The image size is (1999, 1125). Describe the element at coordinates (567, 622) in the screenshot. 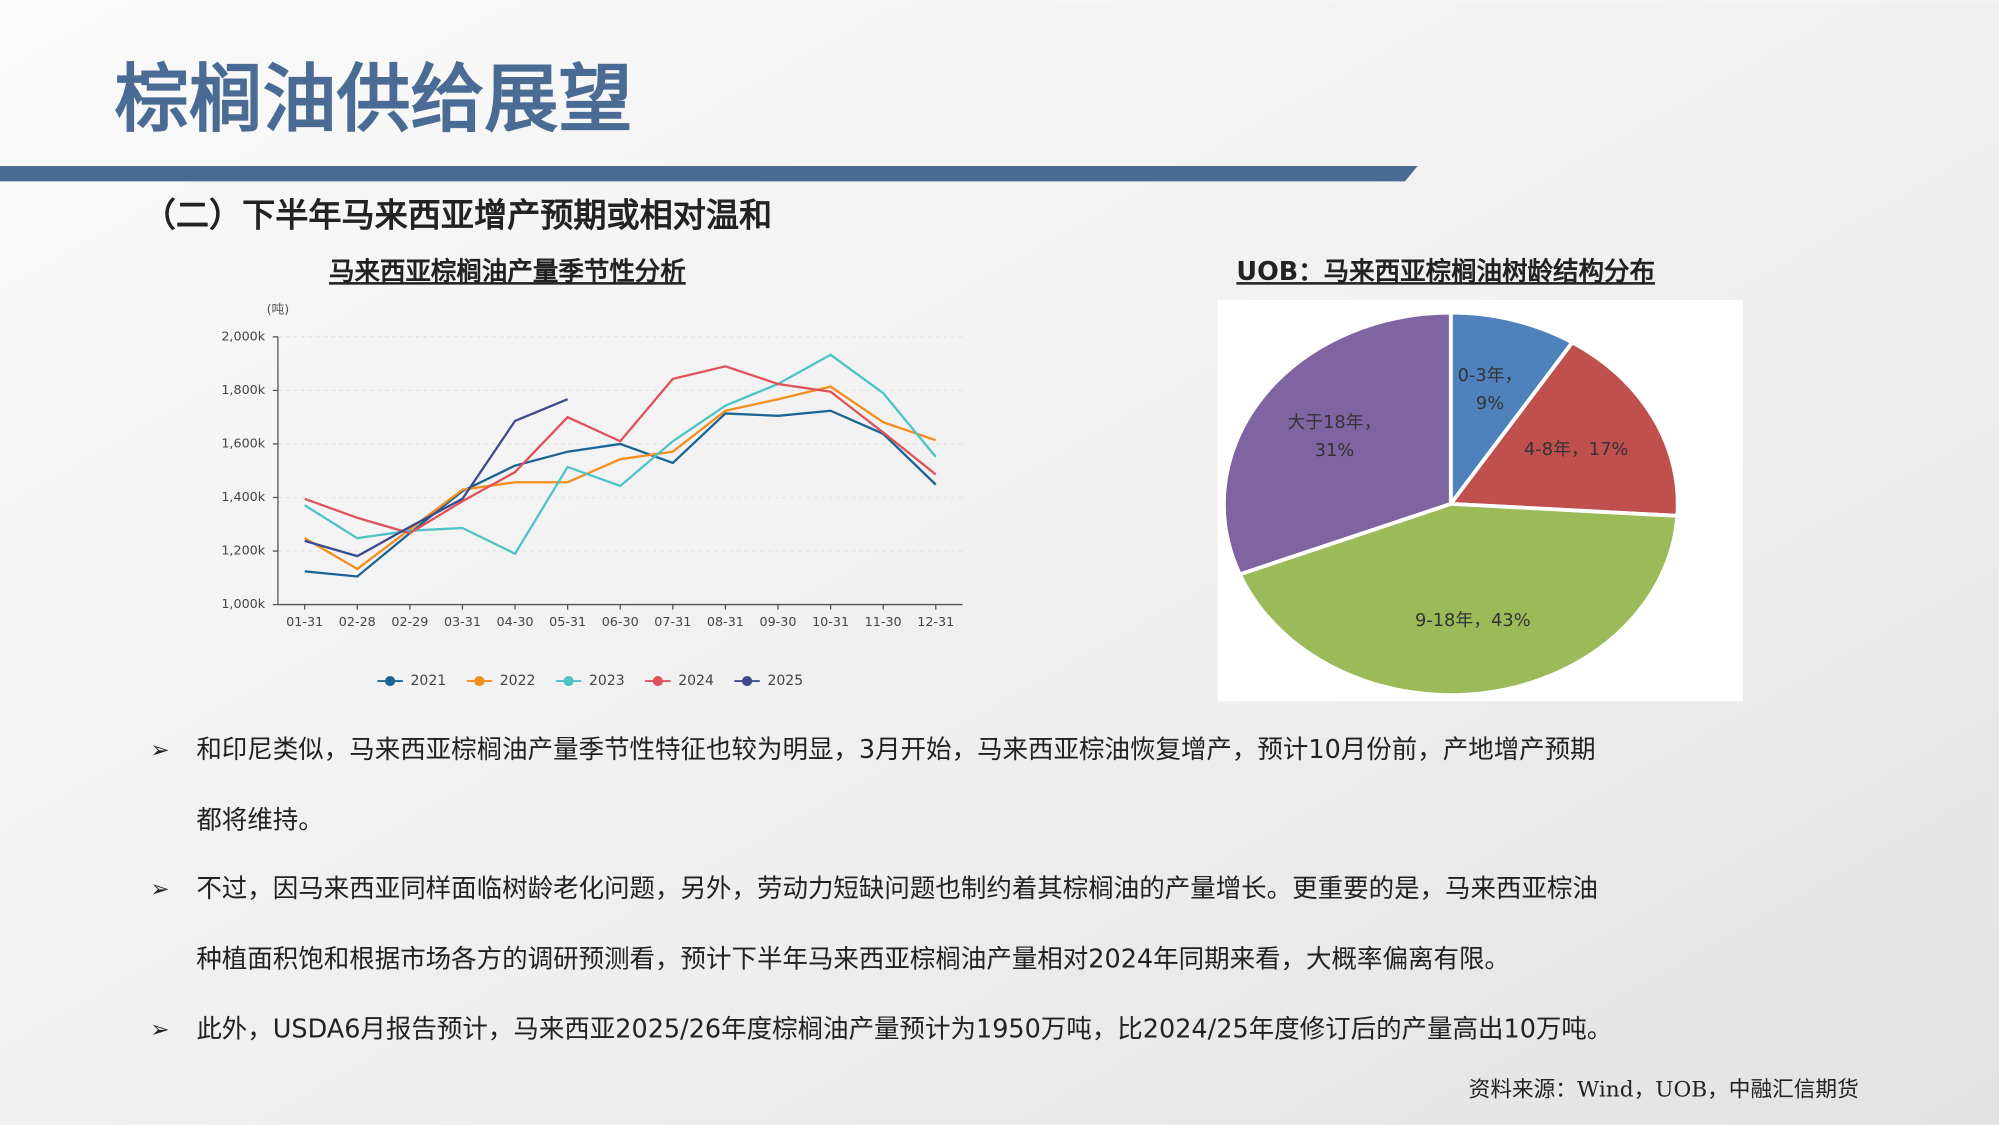

I see `x-tick-label: 05-31` at that location.